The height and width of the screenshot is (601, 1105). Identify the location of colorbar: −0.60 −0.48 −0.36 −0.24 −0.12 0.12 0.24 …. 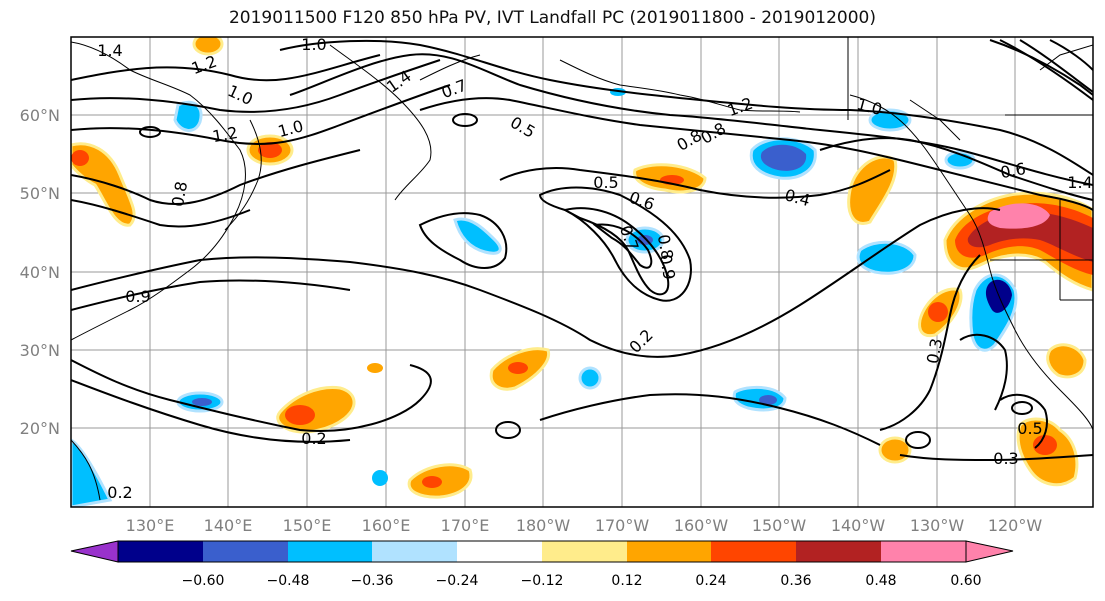
(542, 564).